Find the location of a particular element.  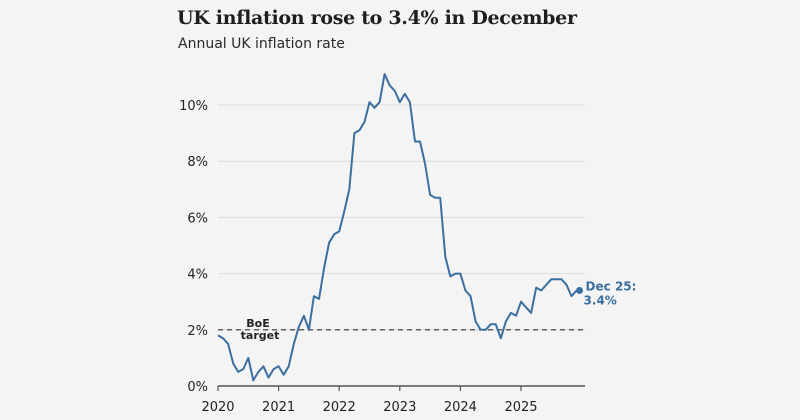

end-label-line2: 3.4% is located at coordinates (600, 300).